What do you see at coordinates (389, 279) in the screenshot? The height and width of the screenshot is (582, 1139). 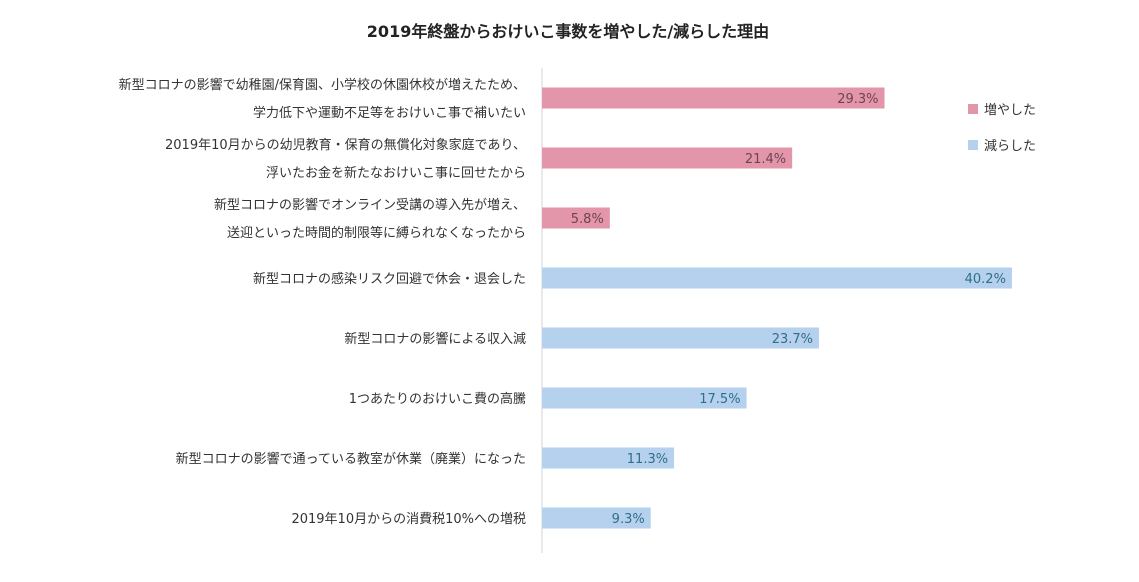 I see `category-label: 新型コロナの感染リスク回避で休会・退会した` at bounding box center [389, 279].